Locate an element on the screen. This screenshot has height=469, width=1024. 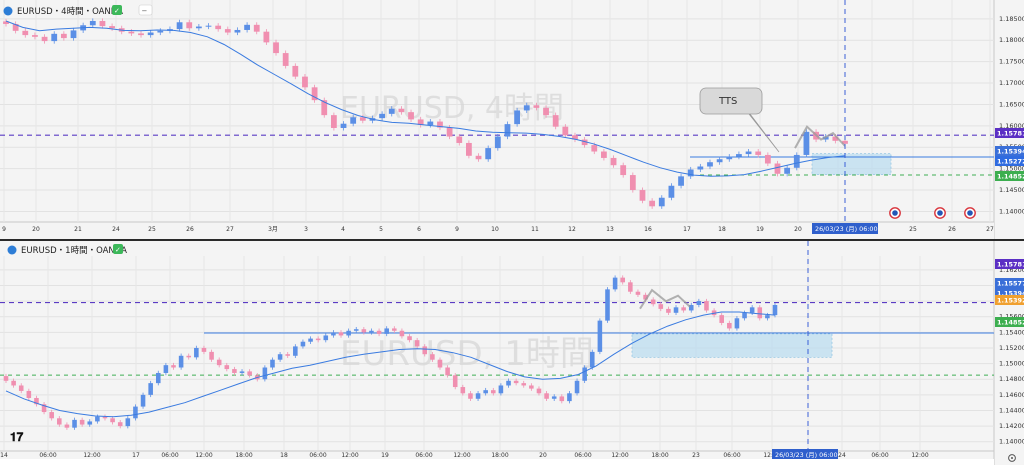
tts-callout: TTS is located at coordinates (739, 120).